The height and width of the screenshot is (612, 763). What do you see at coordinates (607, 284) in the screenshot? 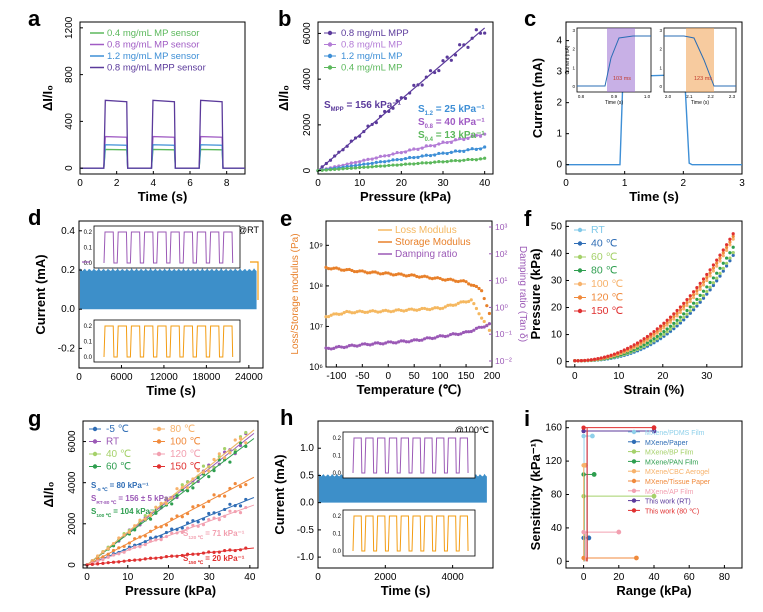
I see `legend-entry: 100 ℃` at bounding box center [607, 284].